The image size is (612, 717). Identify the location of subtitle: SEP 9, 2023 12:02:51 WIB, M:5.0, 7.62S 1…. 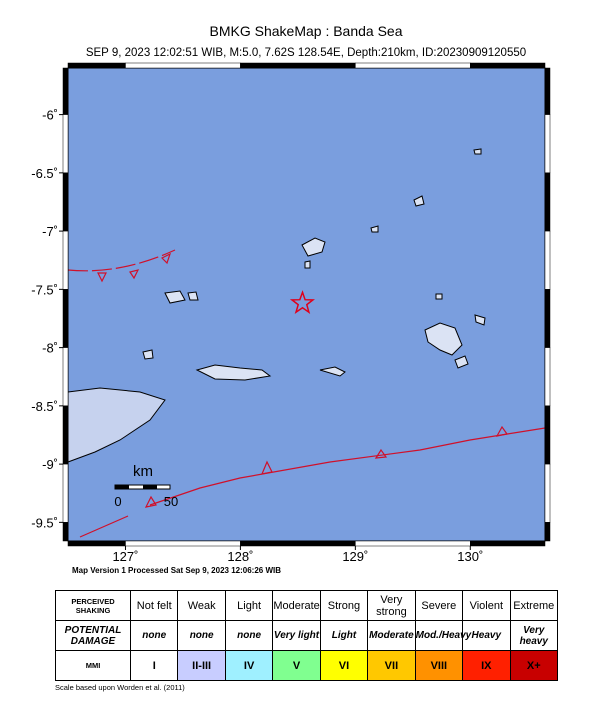
(306, 53).